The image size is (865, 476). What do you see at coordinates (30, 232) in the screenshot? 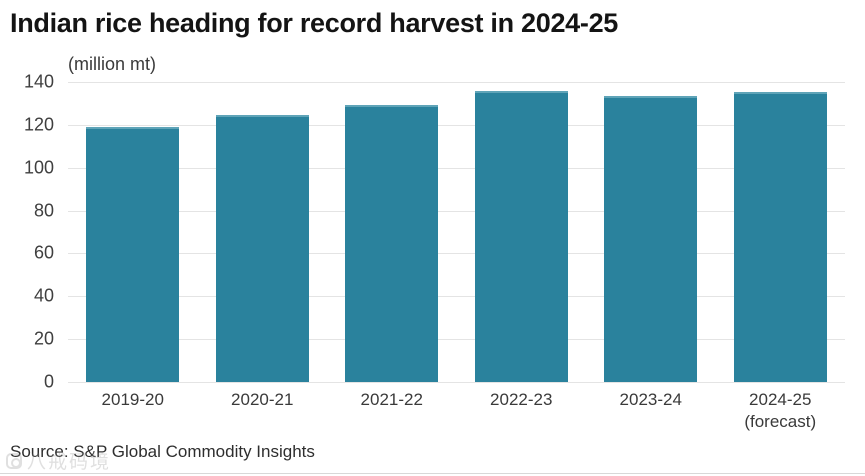
I see `y-axis: 0 20 40 60 80 100 120 140` at bounding box center [30, 232].